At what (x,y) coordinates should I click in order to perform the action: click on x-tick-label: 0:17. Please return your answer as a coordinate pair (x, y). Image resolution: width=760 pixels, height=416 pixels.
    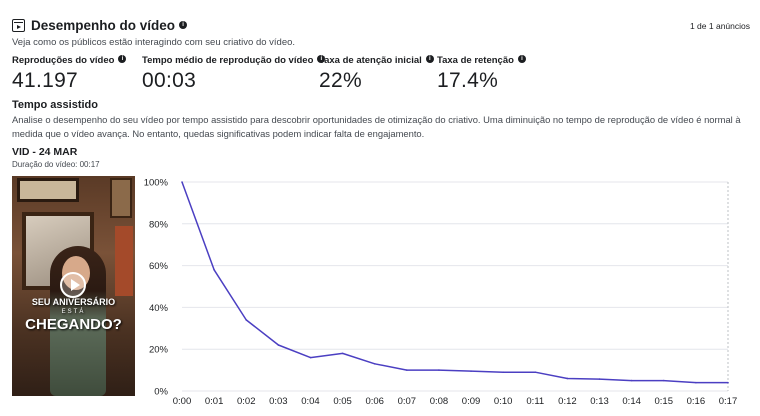
    Looking at the image, I should click on (728, 401).